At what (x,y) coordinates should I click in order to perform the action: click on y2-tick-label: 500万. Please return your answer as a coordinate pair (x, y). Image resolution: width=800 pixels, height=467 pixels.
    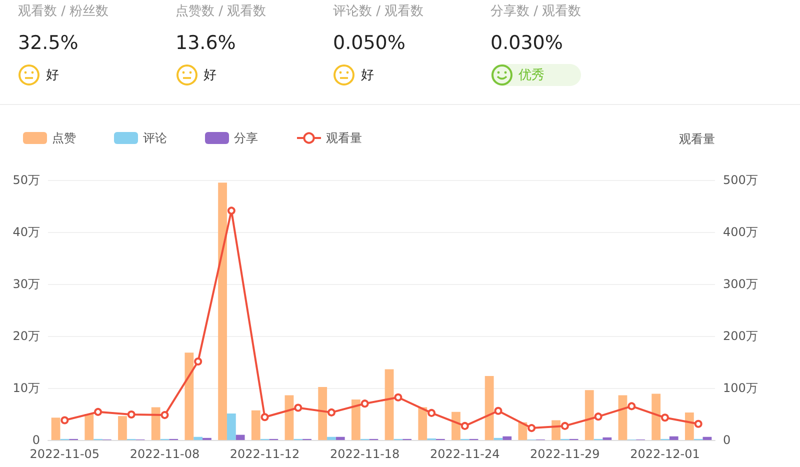
    Looking at the image, I should click on (740, 180).